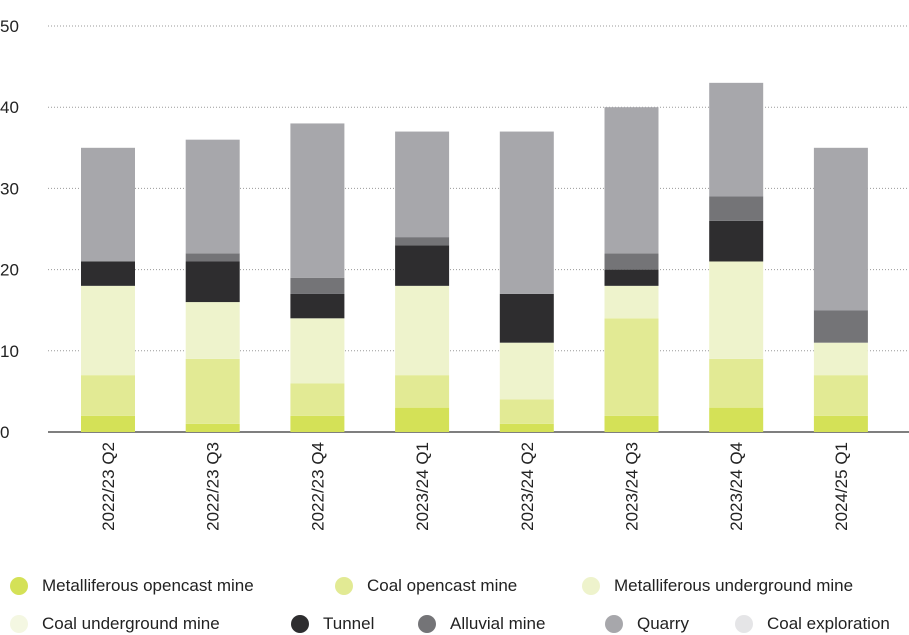 This screenshot has height=635, width=909. What do you see at coordinates (841, 486) in the screenshot?
I see `x-tick-label-7: 2024/25 Q1` at bounding box center [841, 486].